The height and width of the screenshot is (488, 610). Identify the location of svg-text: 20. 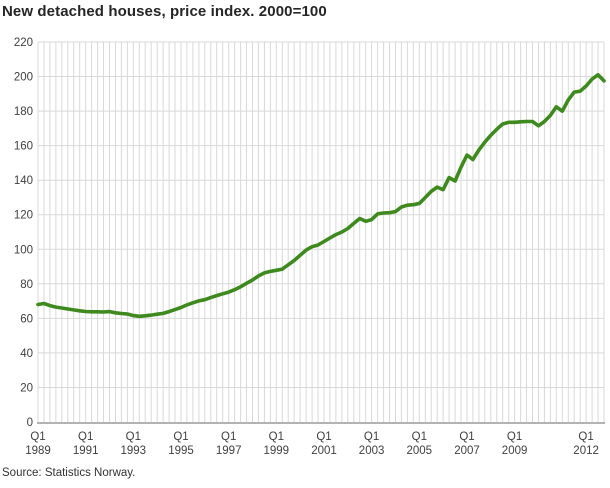
(26, 389).